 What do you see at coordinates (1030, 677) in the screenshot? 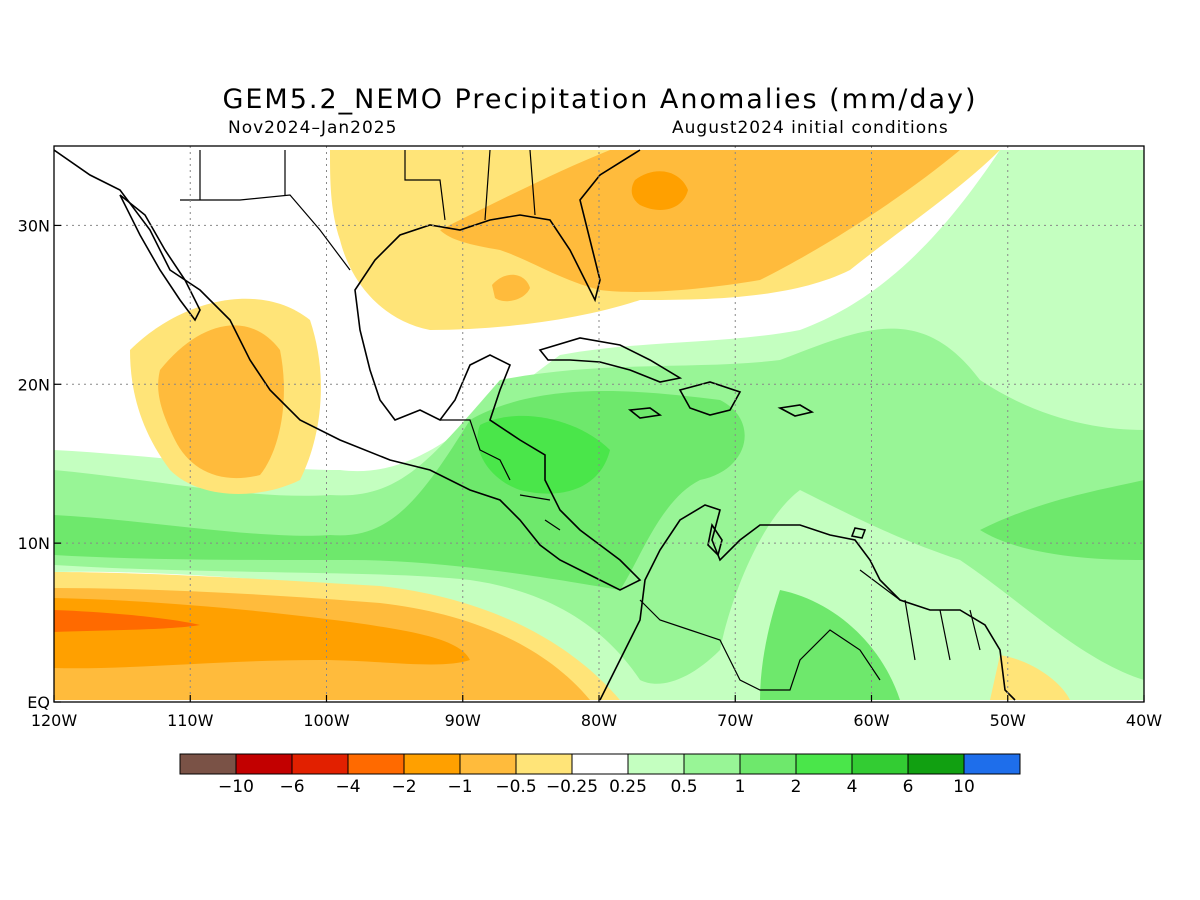
I see `dry-guiana-coast` at bounding box center [1030, 677].